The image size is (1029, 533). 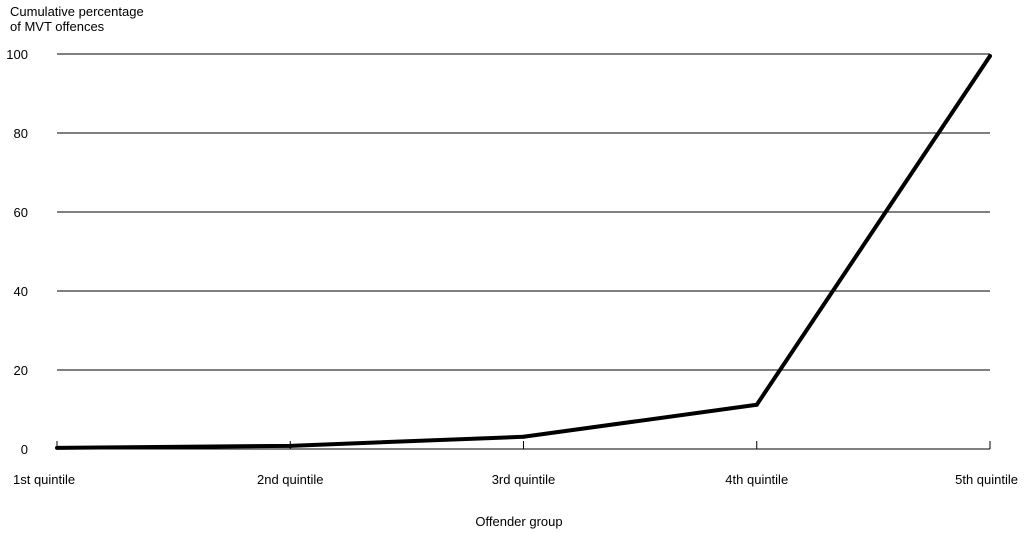 I want to click on x-axis-title: Offender group, so click(x=518, y=521).